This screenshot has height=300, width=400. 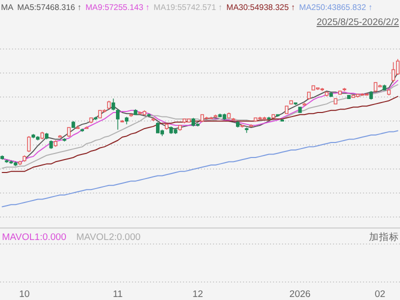 I want to click on text: MA9:57255.143 ↑, so click(x=117, y=7).